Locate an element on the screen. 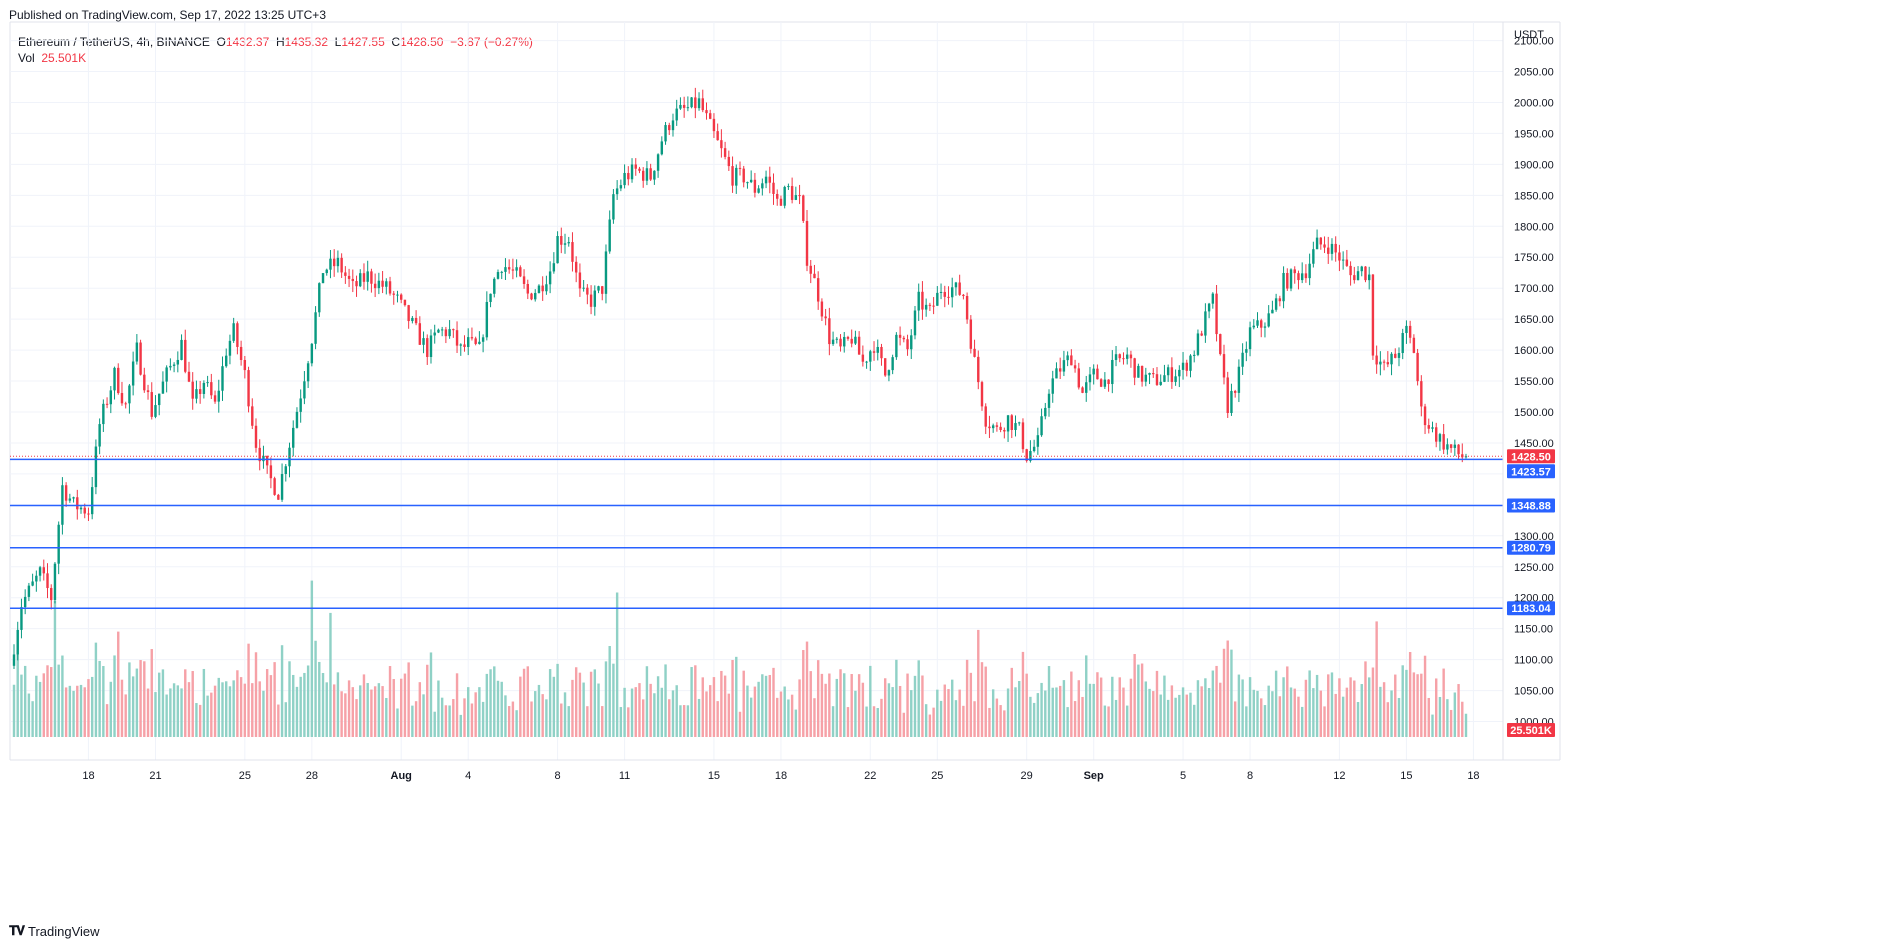  y-tick-label: 1700.00 is located at coordinates (1534, 289).